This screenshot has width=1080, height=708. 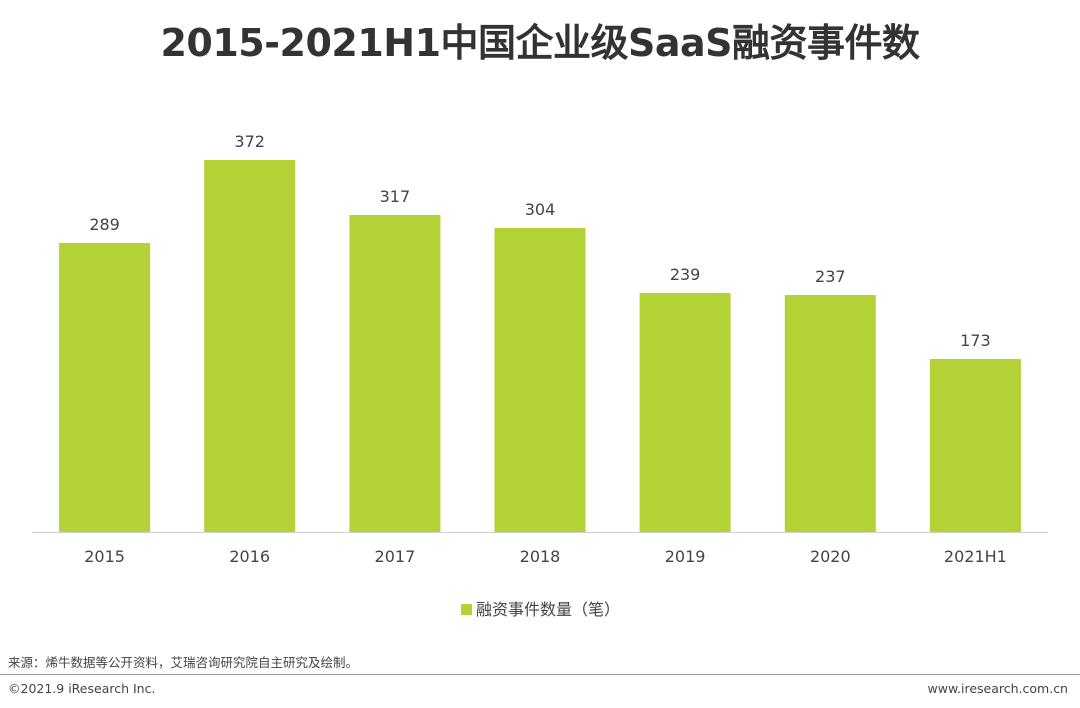 I want to click on x-tick-label-2016: 2016, so click(x=249, y=556).